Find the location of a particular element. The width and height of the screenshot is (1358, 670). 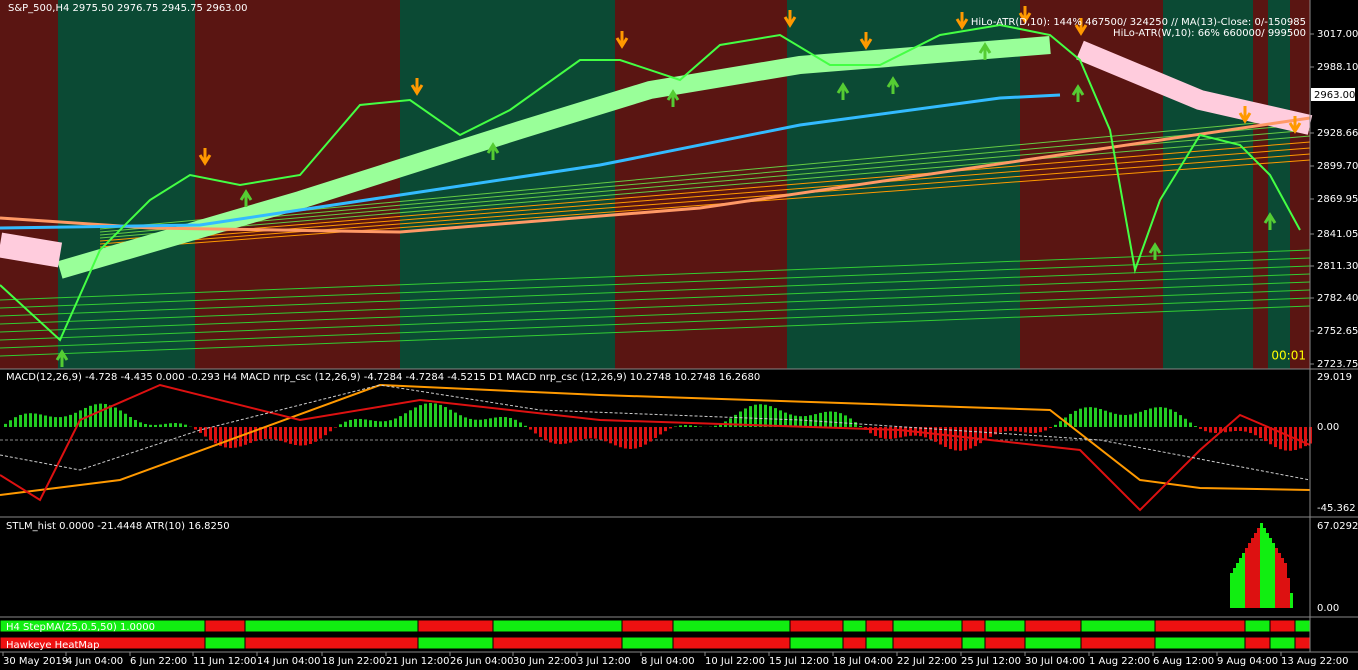

time-label: 1 Aug 22:00 is located at coordinates (1119, 661).